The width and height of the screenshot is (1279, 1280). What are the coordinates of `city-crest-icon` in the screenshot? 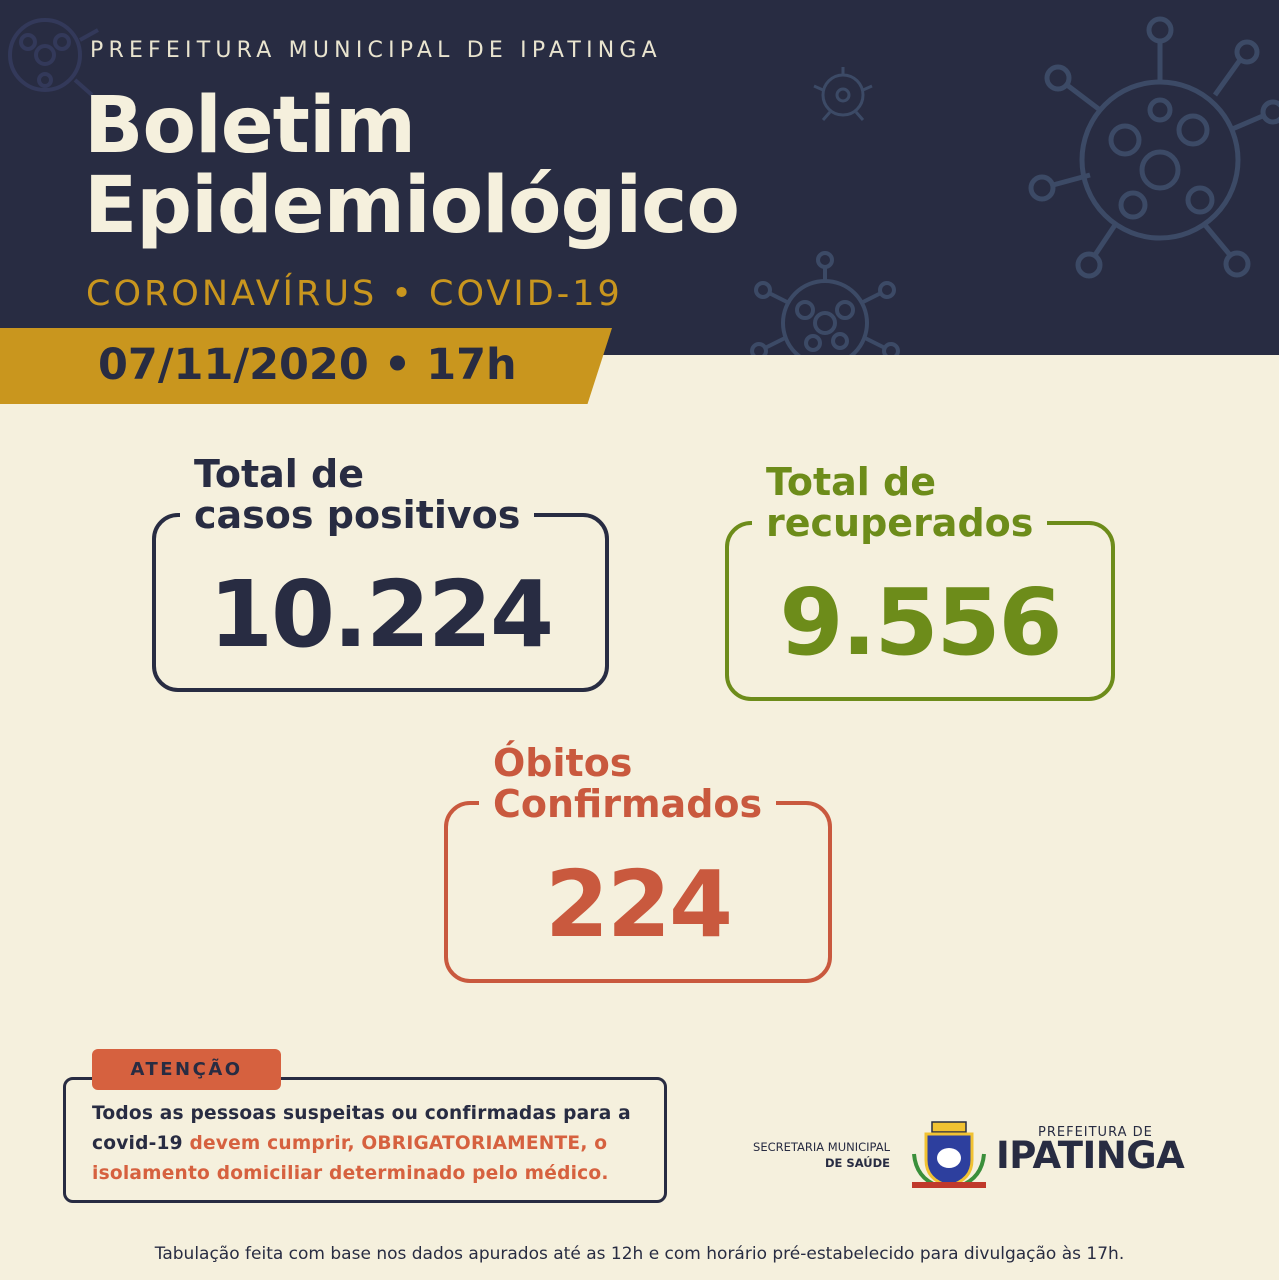 It's located at (949, 1154).